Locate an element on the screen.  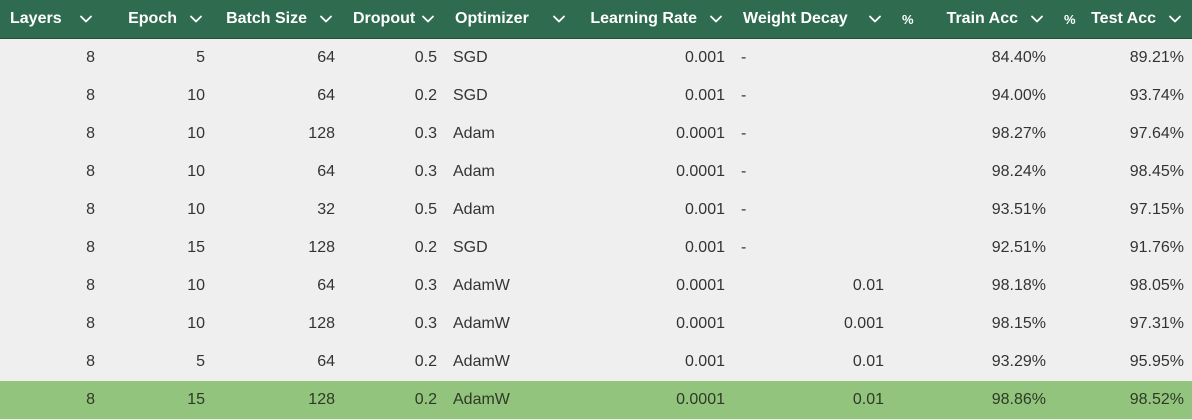
column-header-optimizer: Optimizer is located at coordinates (510, 19).